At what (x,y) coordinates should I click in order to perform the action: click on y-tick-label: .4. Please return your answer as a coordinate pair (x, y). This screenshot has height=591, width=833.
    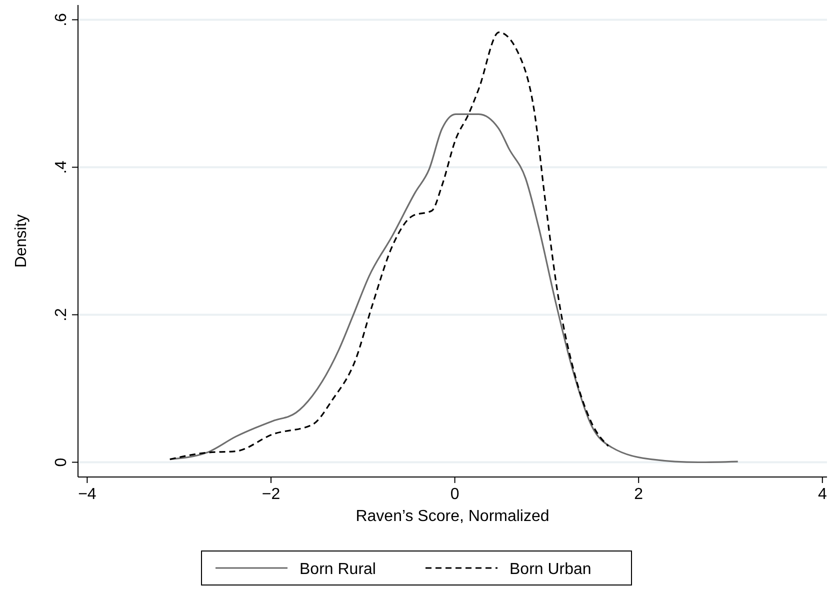
    Looking at the image, I should click on (61, 167).